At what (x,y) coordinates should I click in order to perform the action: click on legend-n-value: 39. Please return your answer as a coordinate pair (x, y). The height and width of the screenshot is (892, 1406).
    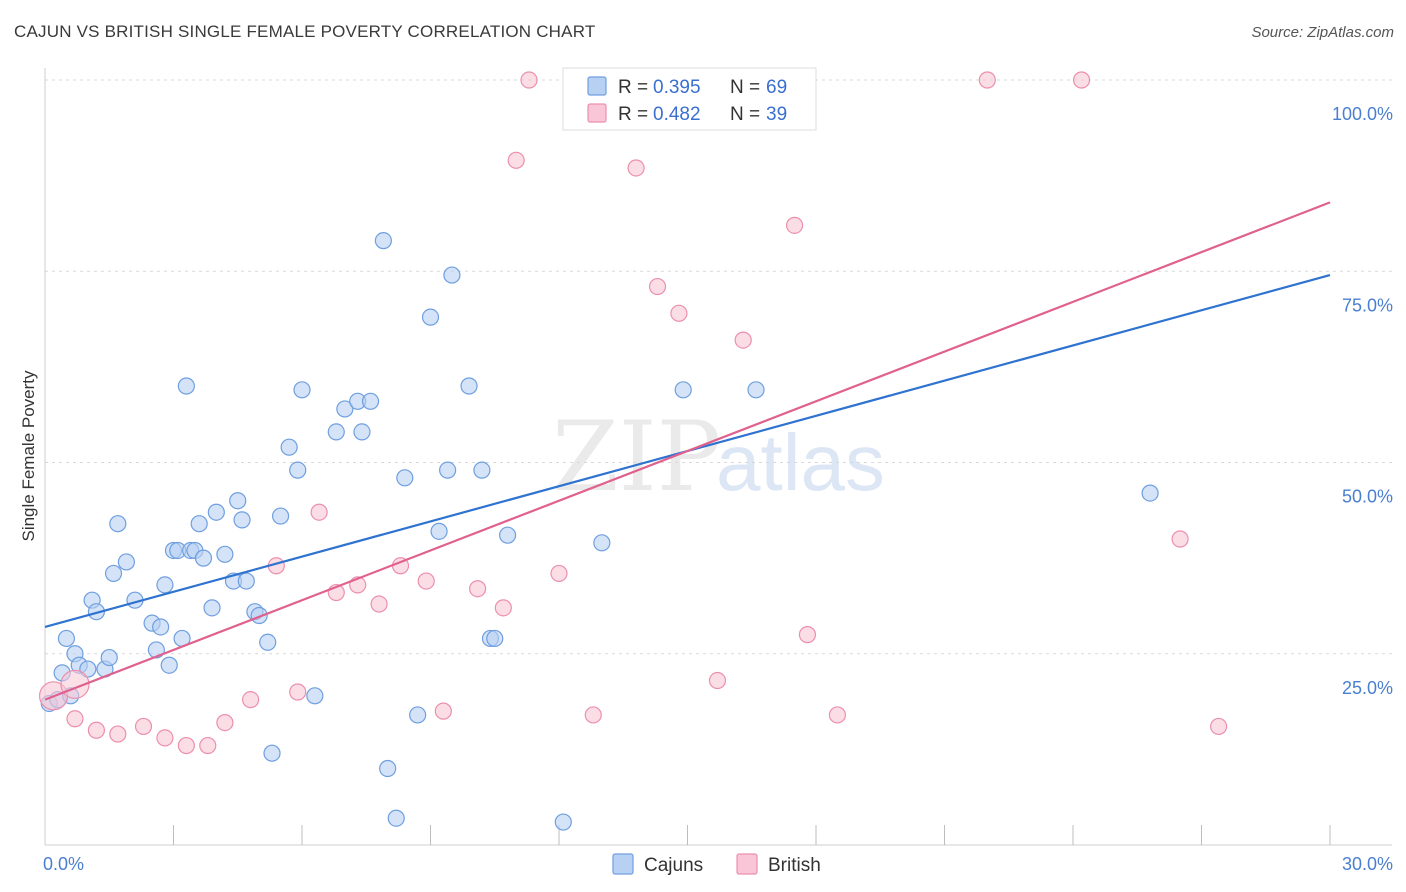
    Looking at the image, I should click on (776, 114).